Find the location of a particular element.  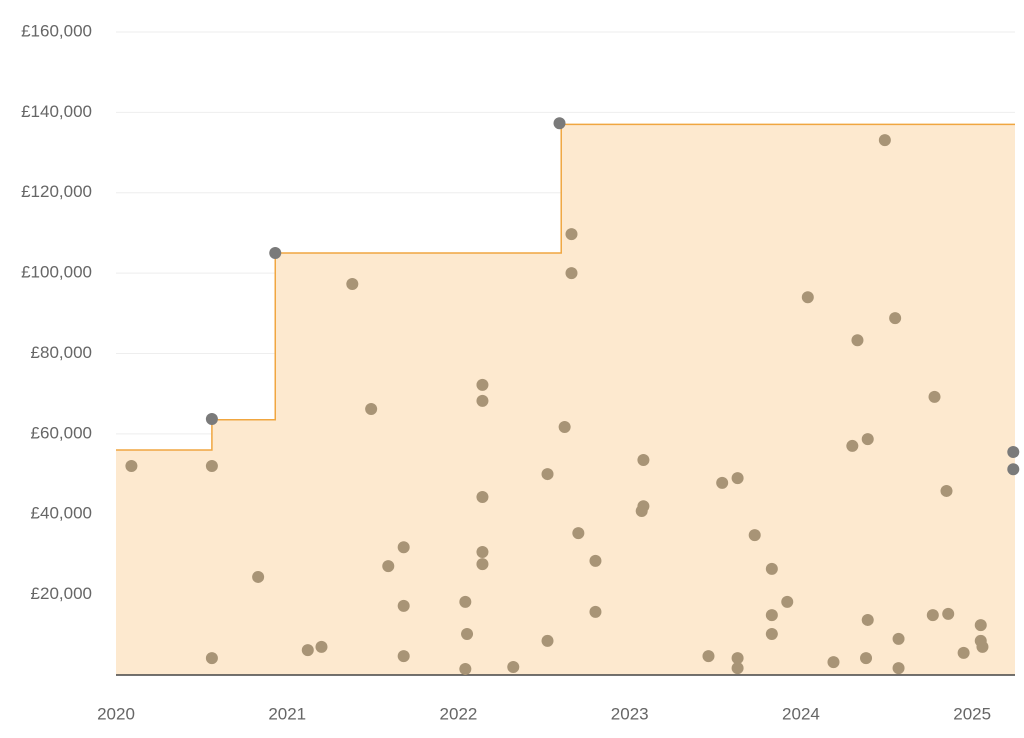

y-tick-label: £40,000 is located at coordinates (61, 513).